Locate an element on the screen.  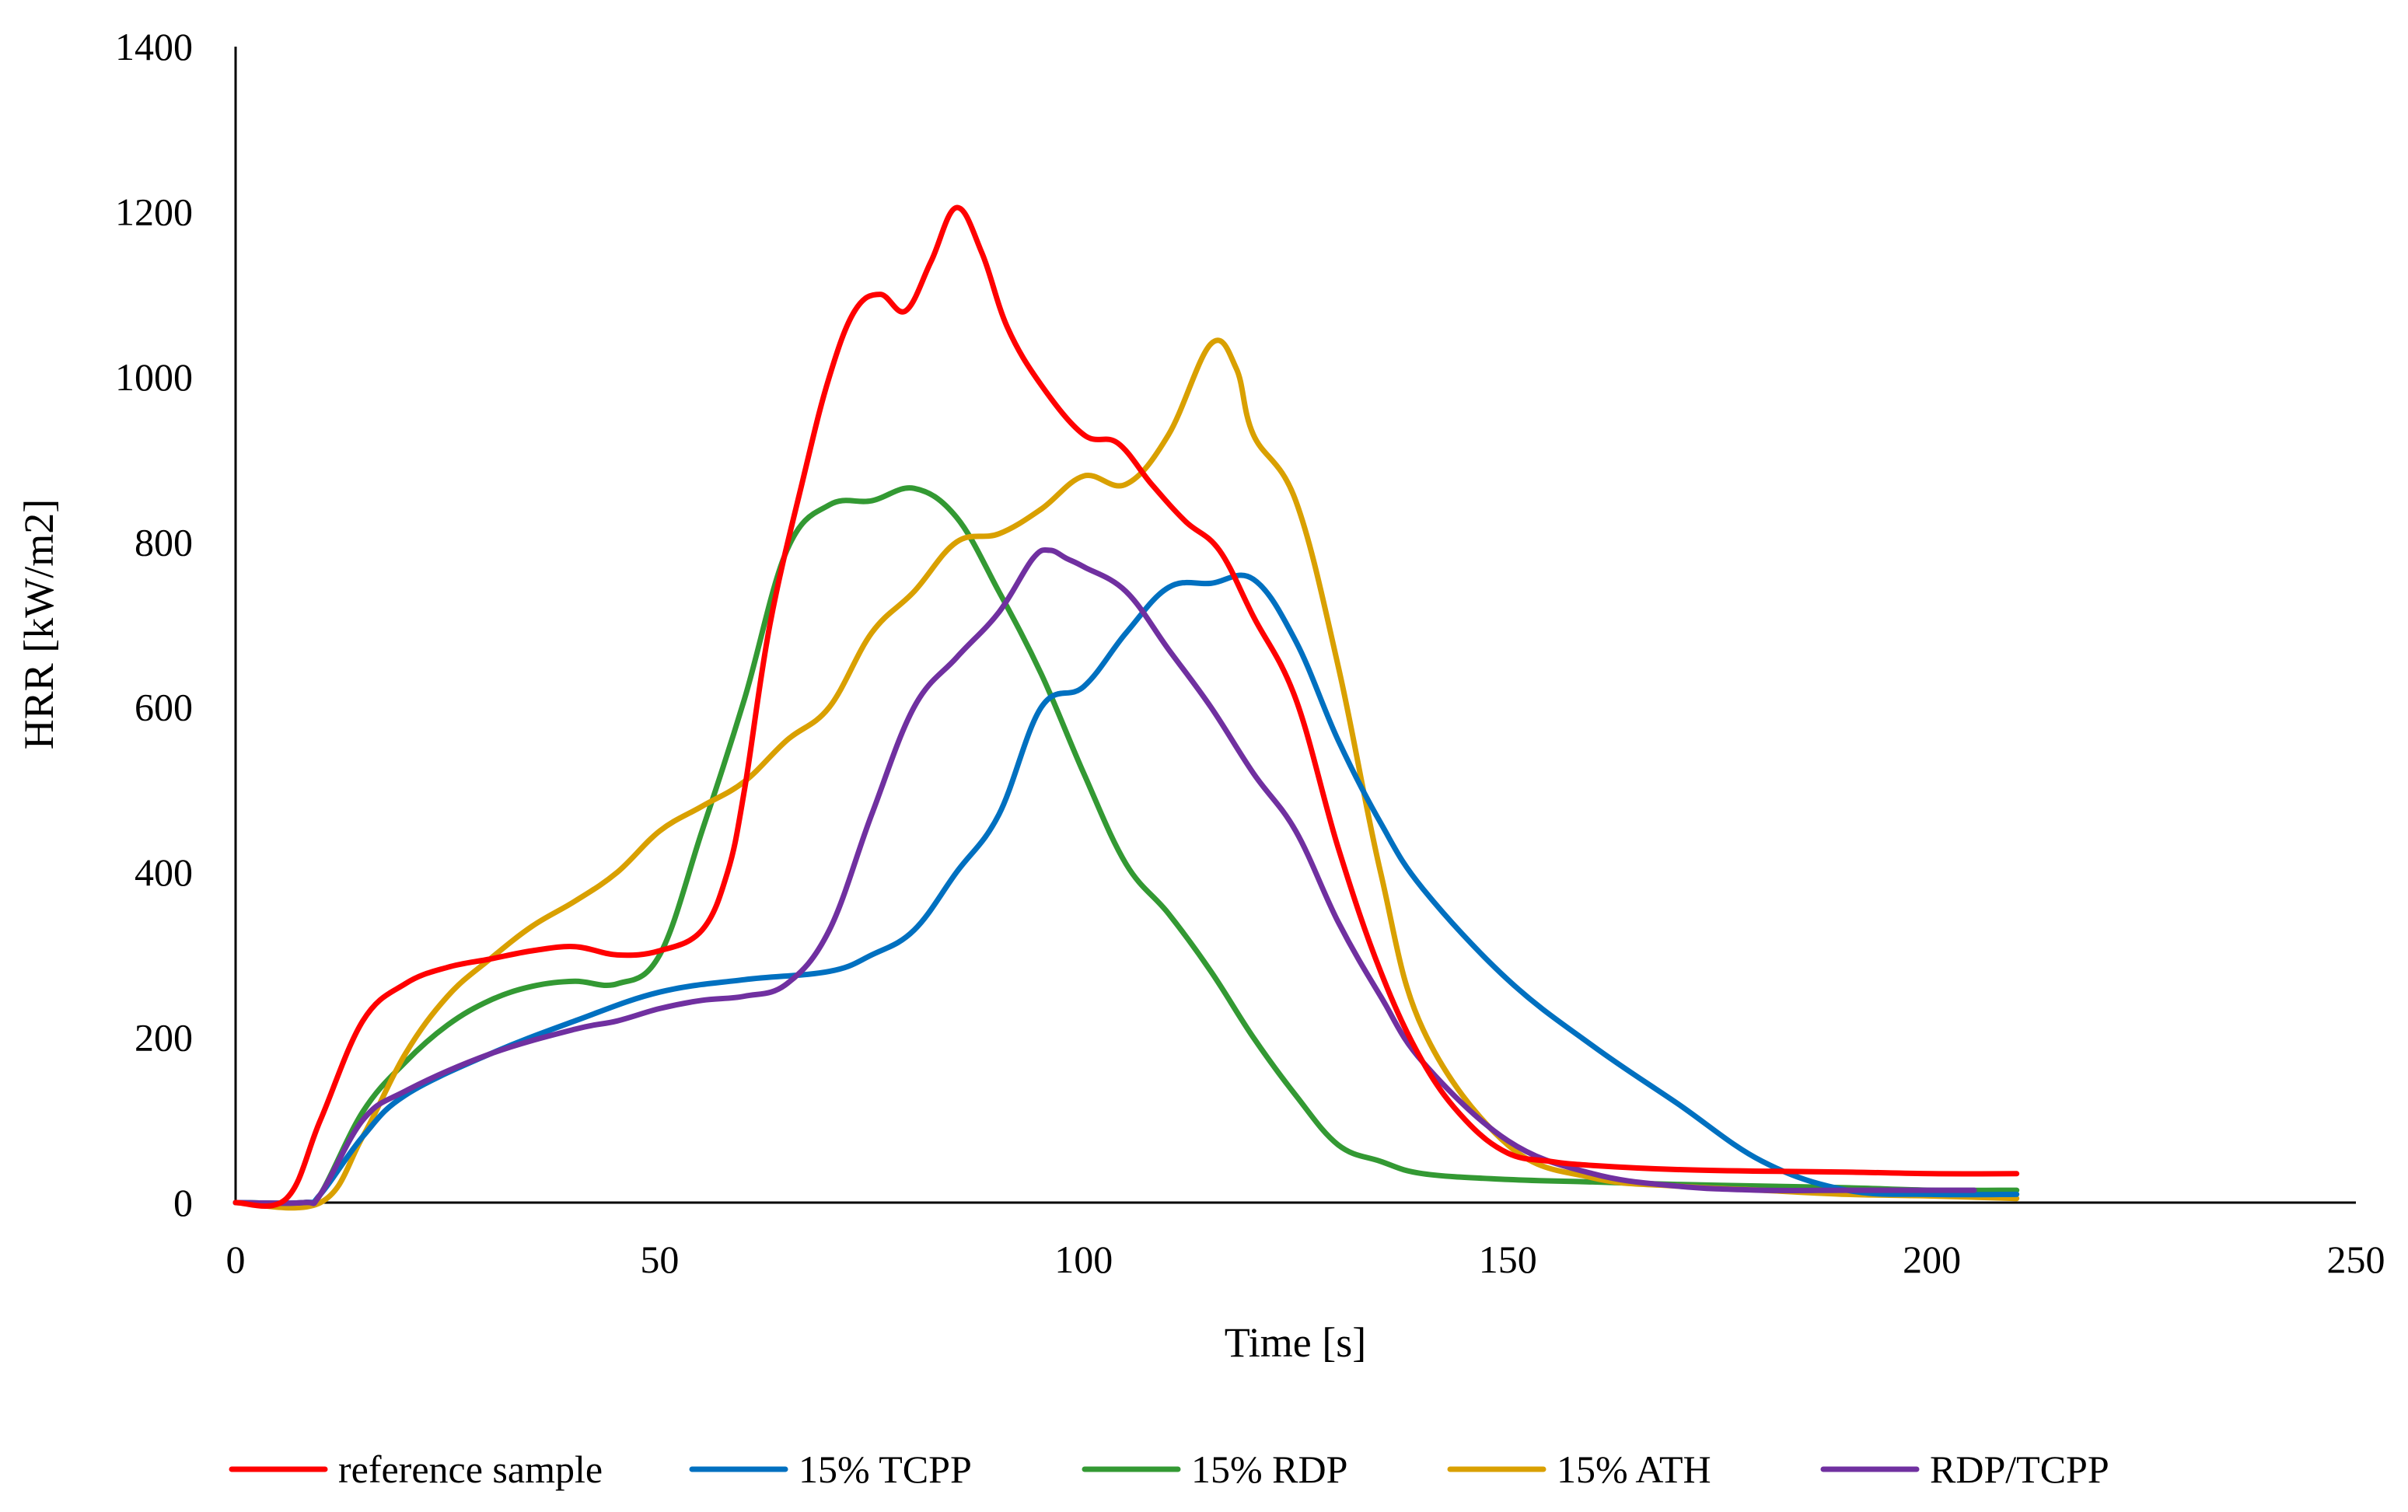
y-tick-label: 1200 is located at coordinates (154, 211).